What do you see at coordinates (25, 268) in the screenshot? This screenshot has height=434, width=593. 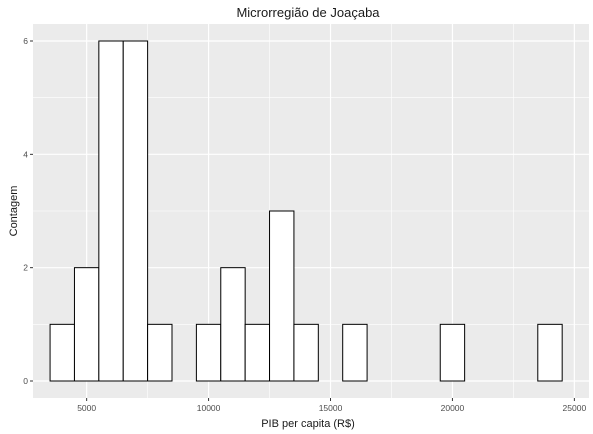 I see `y-tick-label: 2` at bounding box center [25, 268].